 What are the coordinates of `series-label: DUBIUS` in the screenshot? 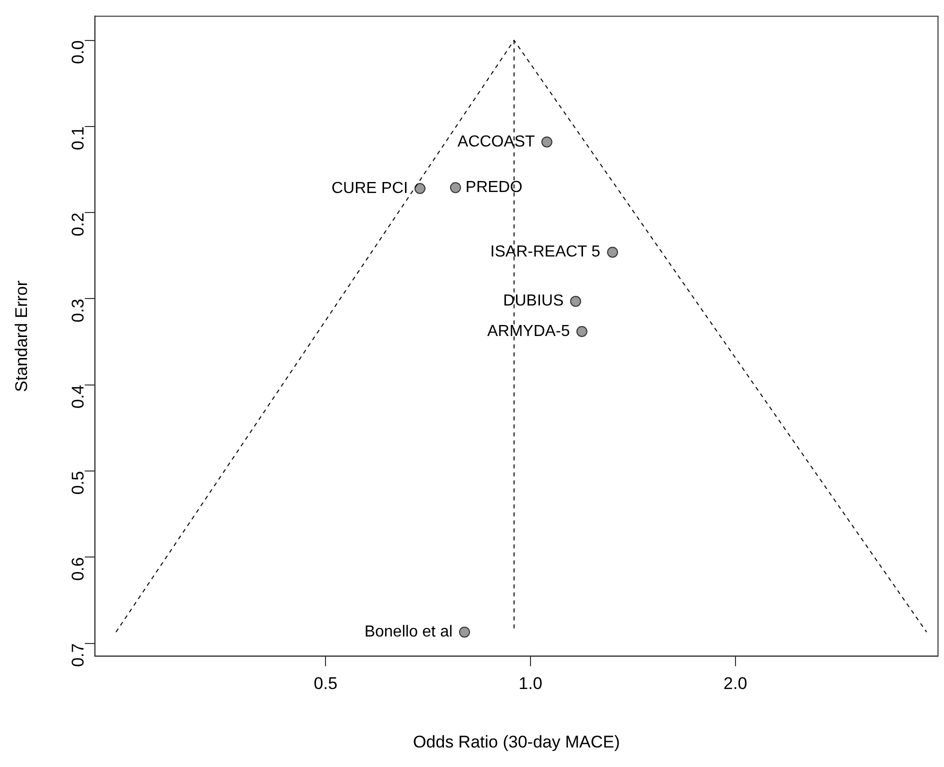 It's located at (533, 301).